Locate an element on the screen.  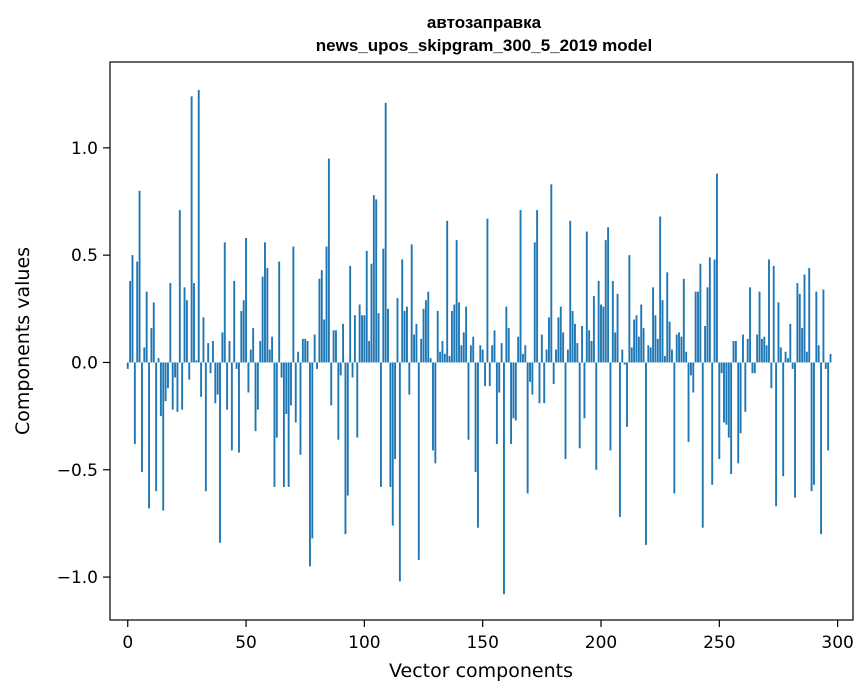
y-tick-label: 0.0 is located at coordinates (84, 363).